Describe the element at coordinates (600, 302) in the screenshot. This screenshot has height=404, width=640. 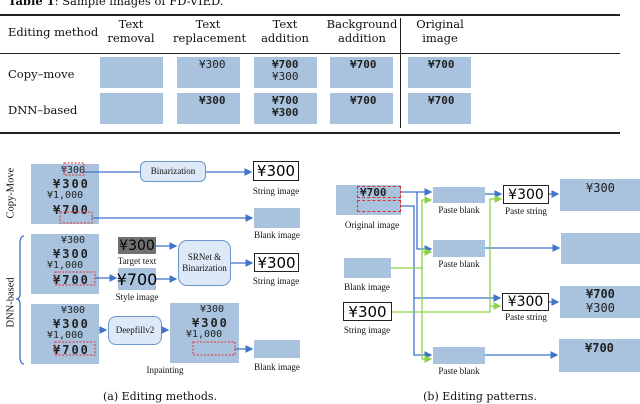
I see `result-image: ¥700 ¥300` at that location.